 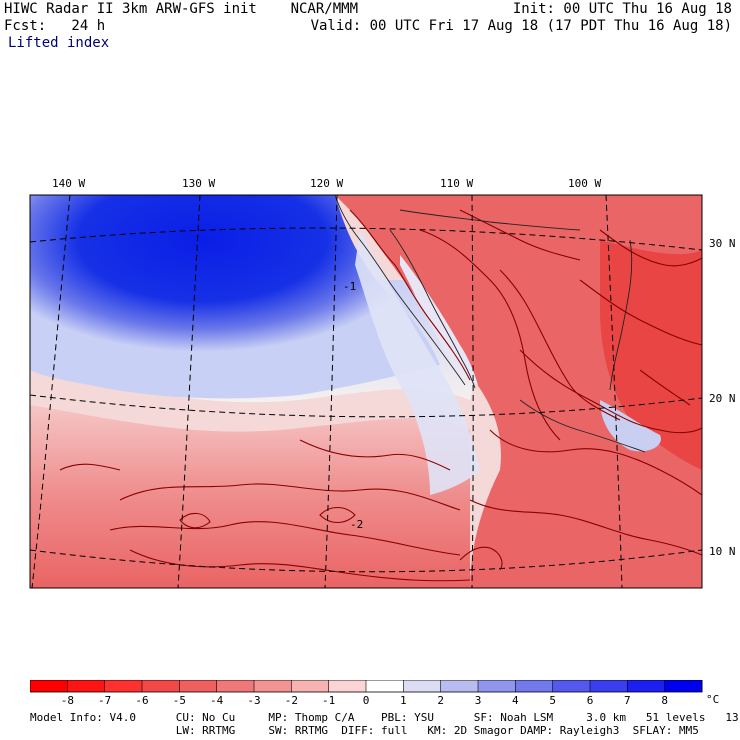 What do you see at coordinates (403, 700) in the screenshot?
I see `colorbar-tick-label: 1` at bounding box center [403, 700].